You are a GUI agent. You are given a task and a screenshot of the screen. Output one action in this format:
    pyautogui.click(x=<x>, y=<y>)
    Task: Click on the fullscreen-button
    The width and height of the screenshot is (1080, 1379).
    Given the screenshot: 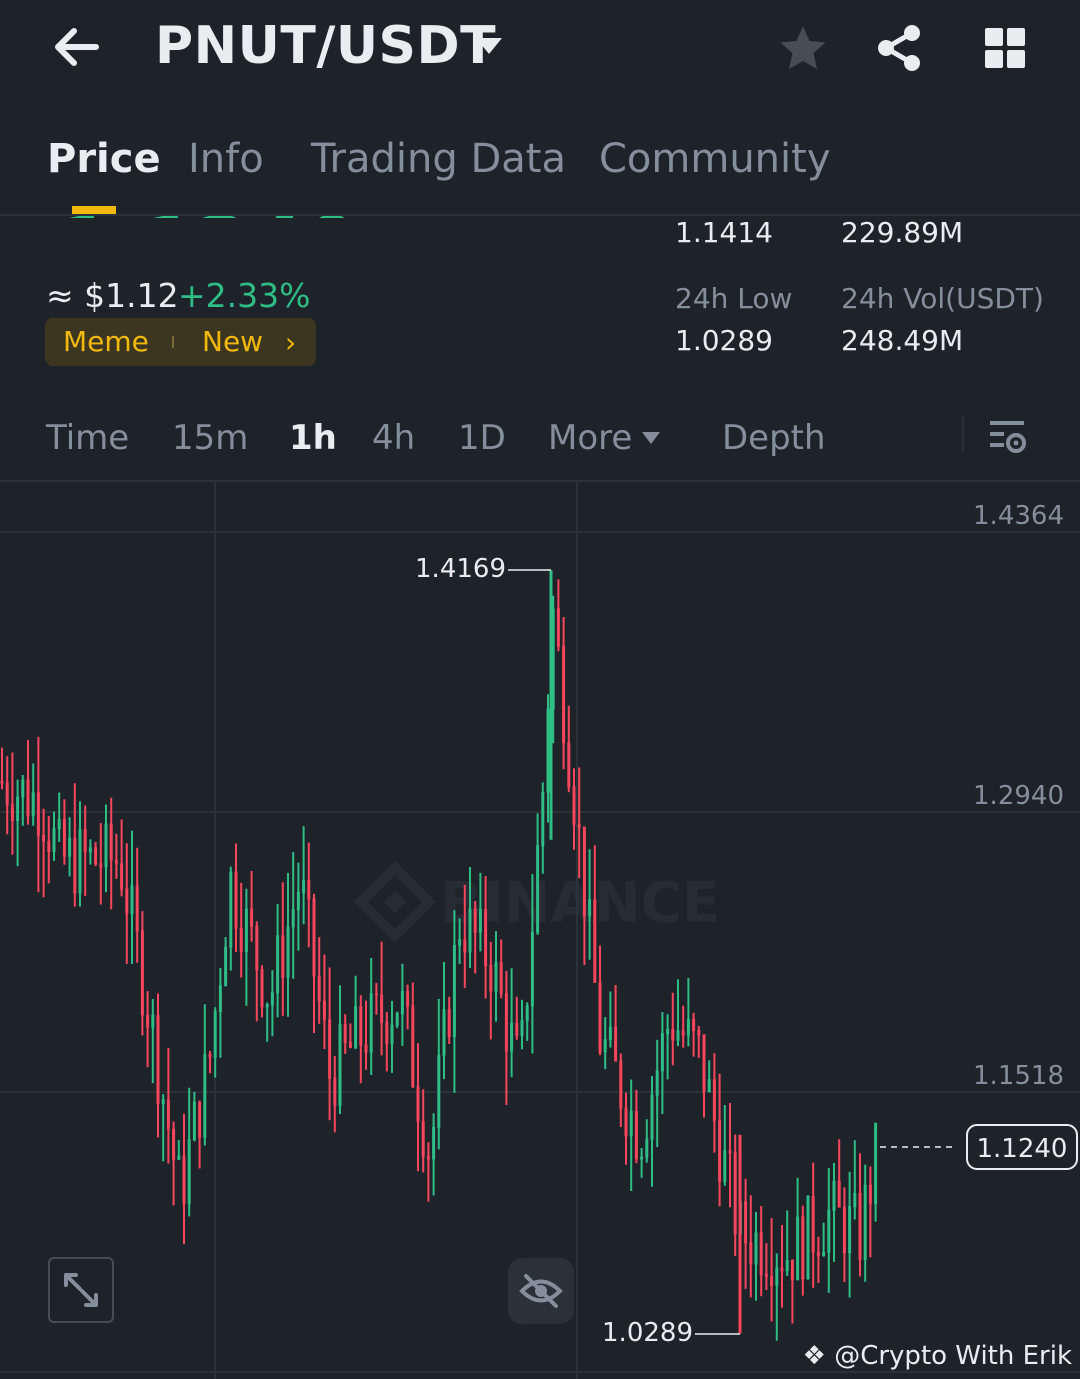 What is the action you would take?
    pyautogui.click(x=81, y=1290)
    